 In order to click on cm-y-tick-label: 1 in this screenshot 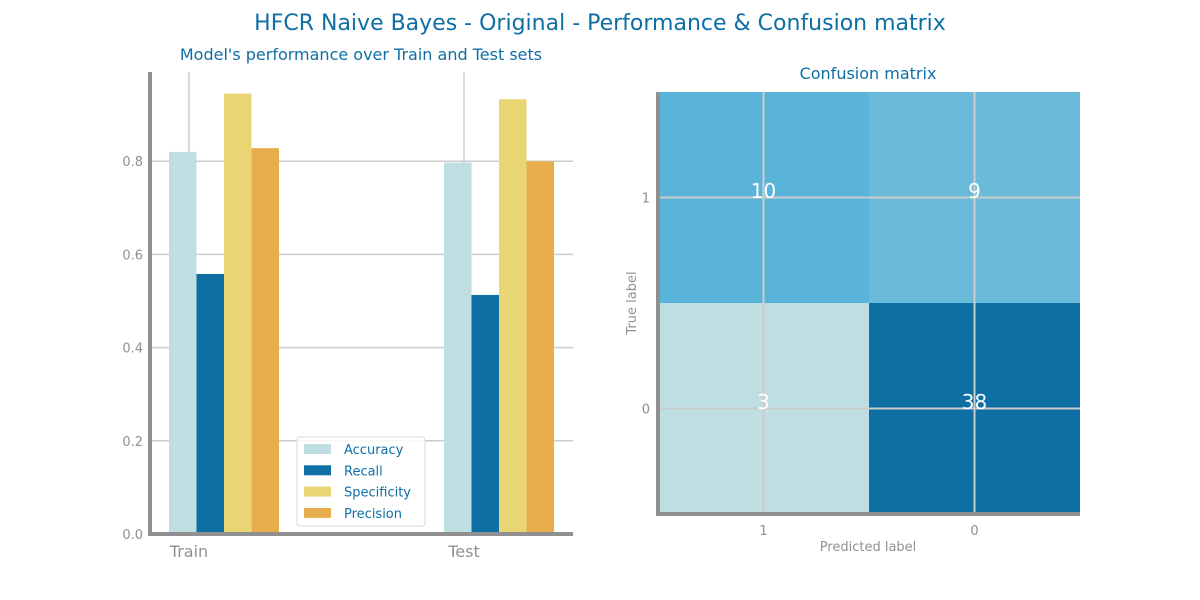, I will do `click(646, 199)`.